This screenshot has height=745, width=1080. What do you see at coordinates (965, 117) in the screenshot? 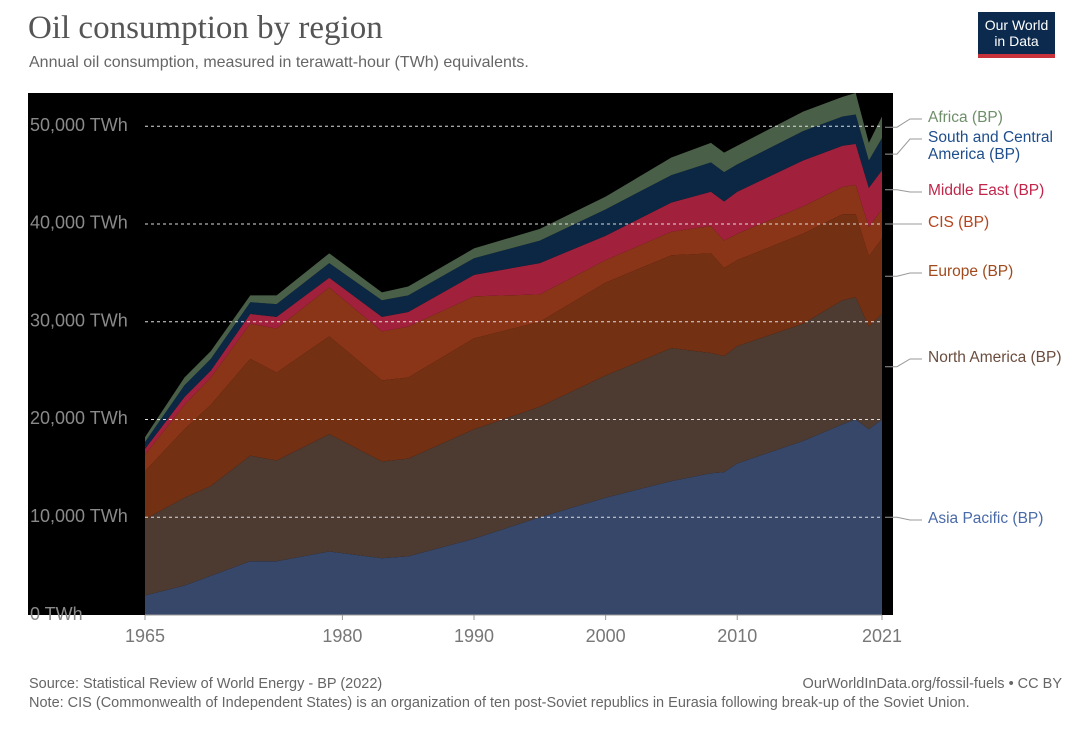
I see `legend-label: Africa (BP)` at bounding box center [965, 117].